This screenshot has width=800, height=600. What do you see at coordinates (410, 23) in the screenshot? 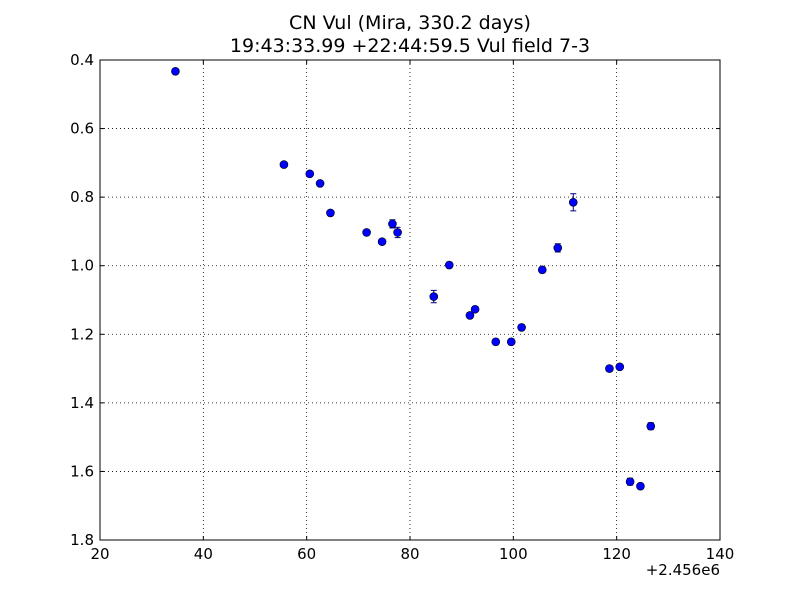
I see `chart-title: CN Vul (Mira, 330.2 days)` at bounding box center [410, 23].